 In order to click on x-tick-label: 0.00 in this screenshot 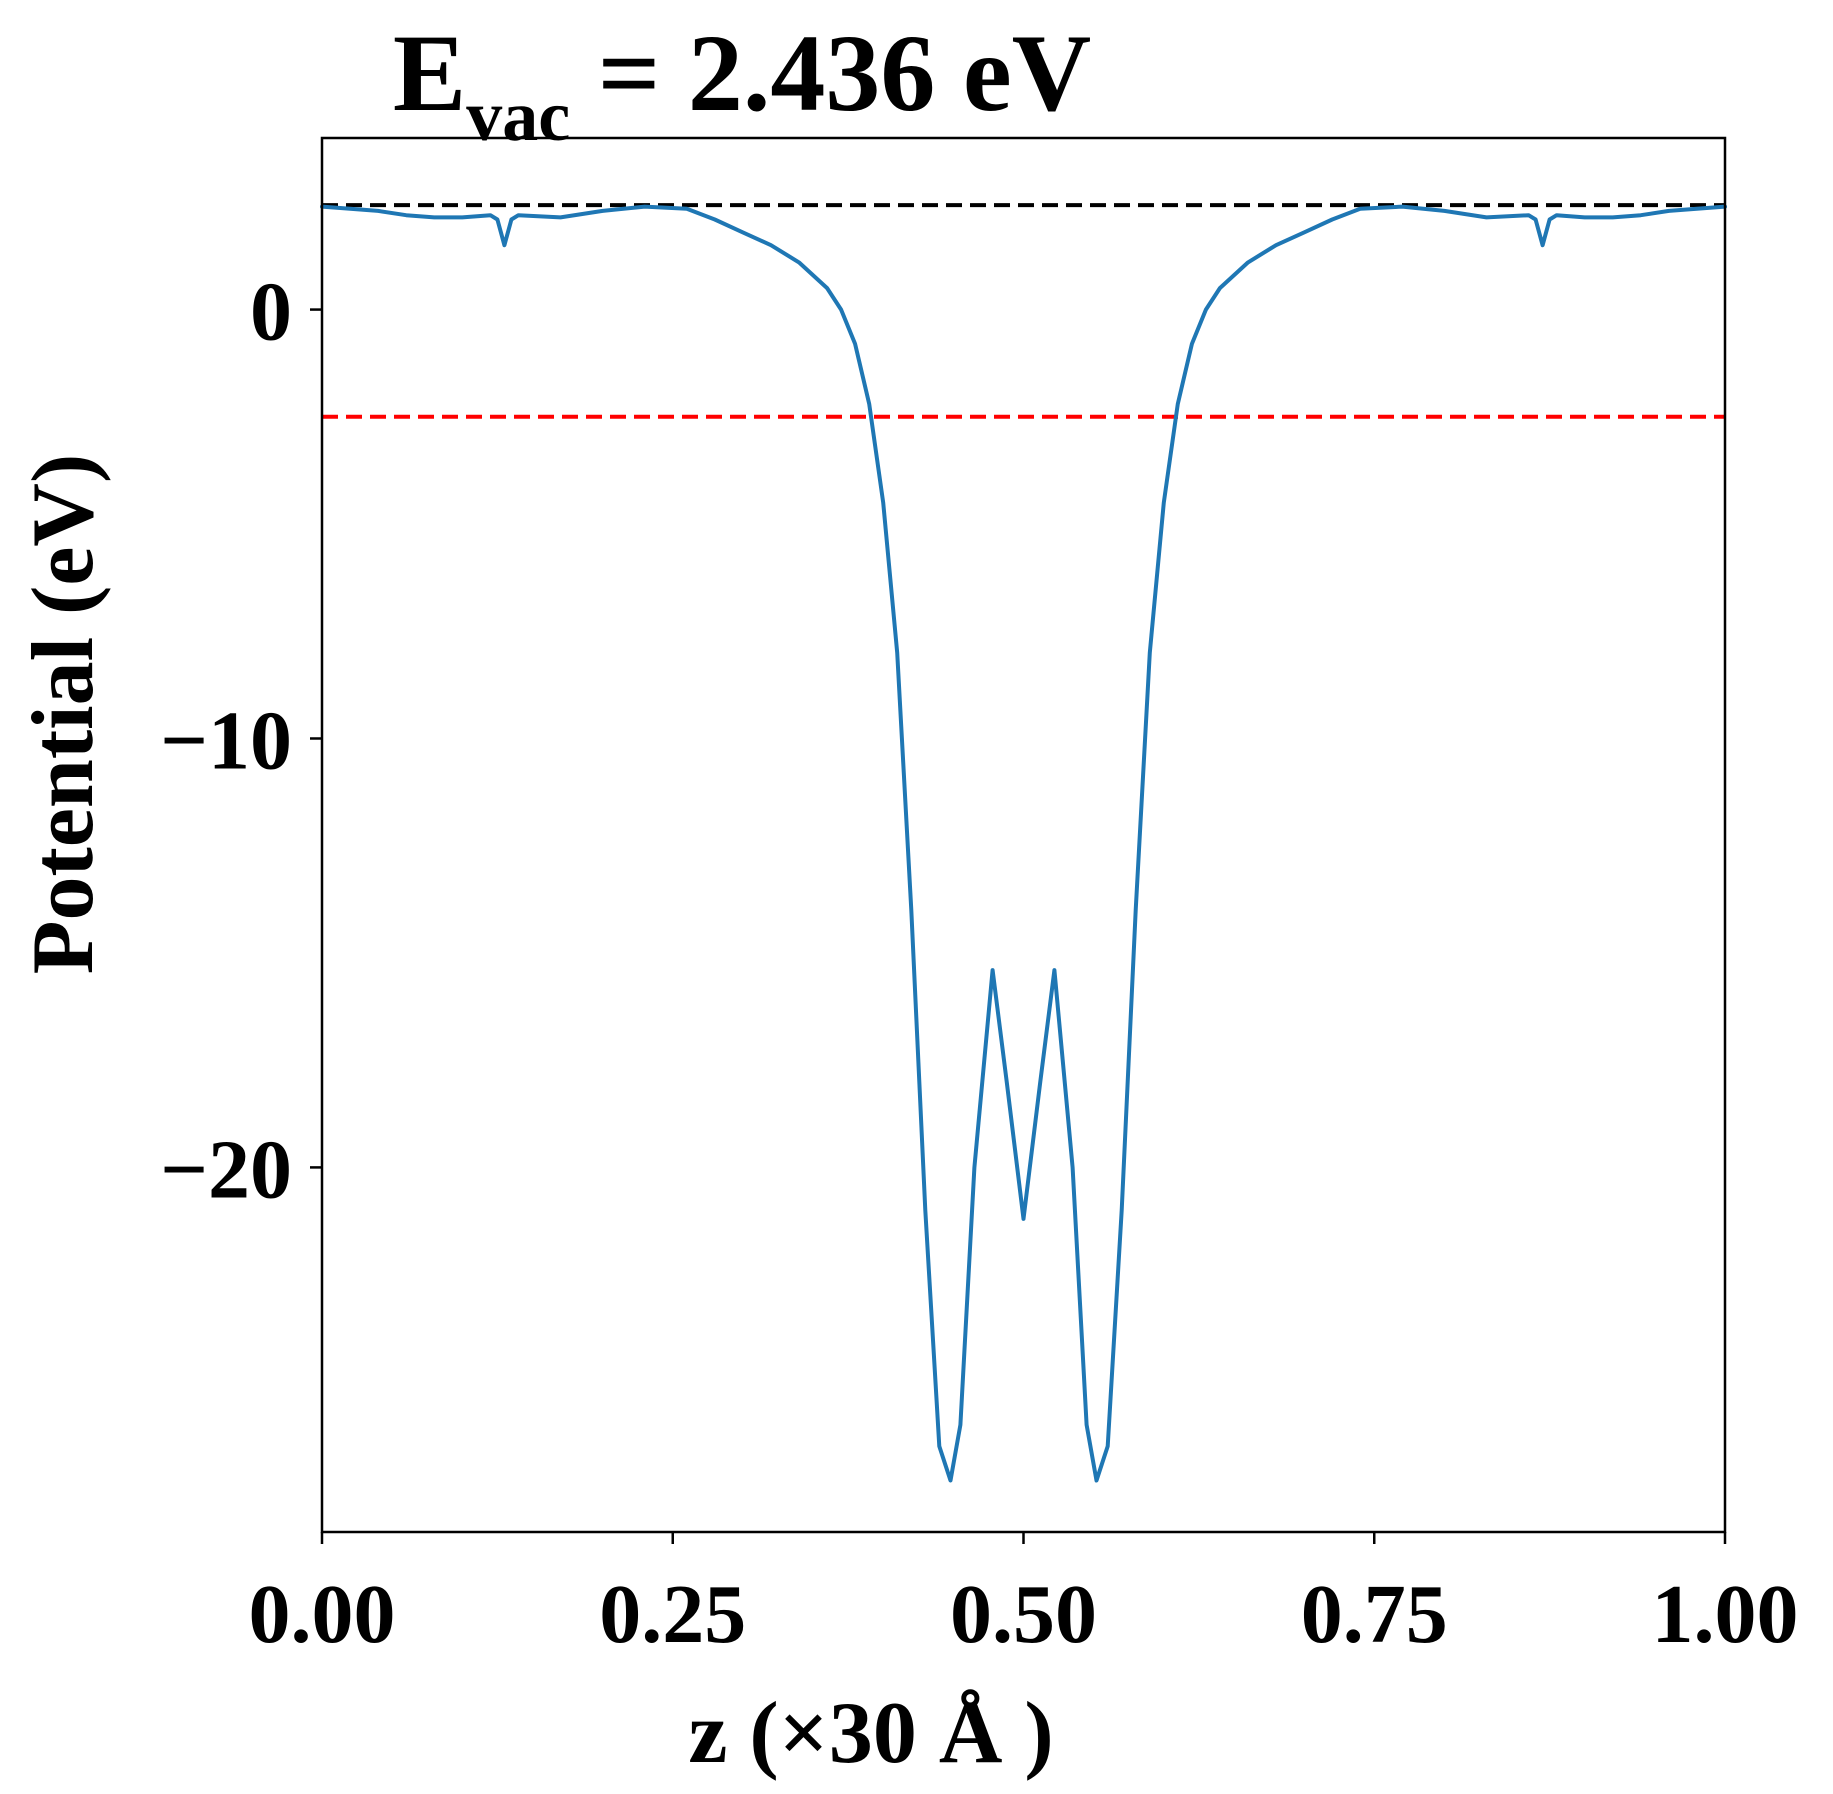, I will do `click(322, 1614)`.